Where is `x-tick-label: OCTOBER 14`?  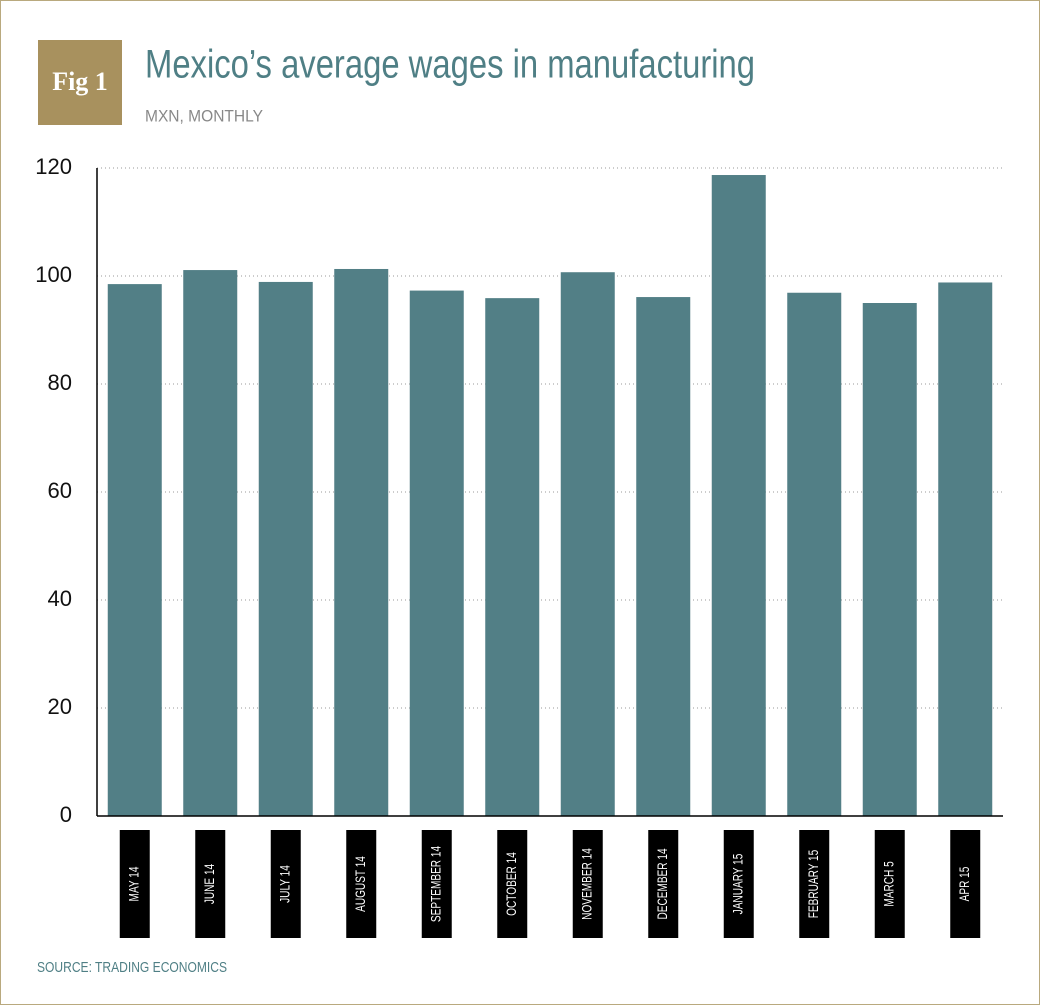 x-tick-label: OCTOBER 14 is located at coordinates (511, 884).